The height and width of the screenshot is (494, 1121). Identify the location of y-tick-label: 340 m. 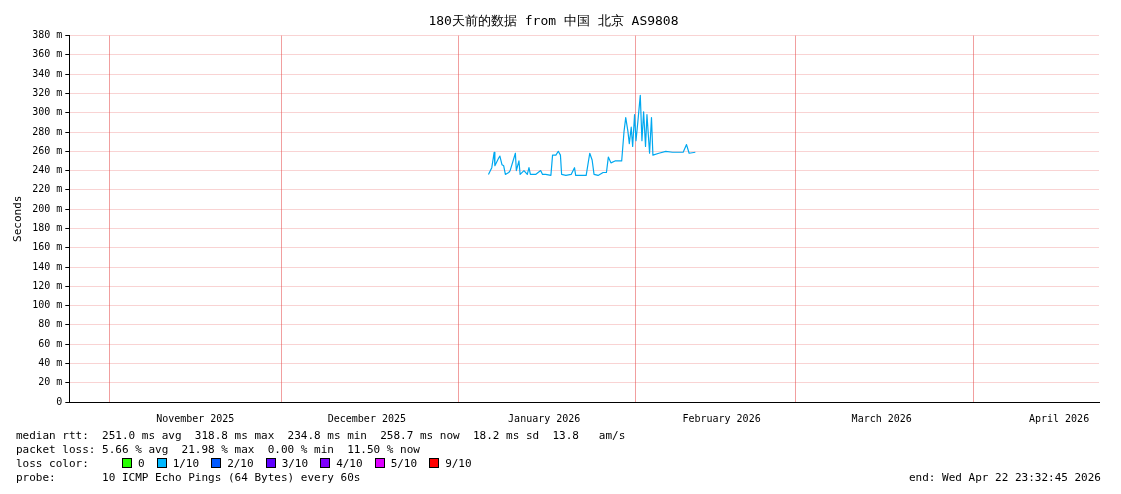
(47, 73).